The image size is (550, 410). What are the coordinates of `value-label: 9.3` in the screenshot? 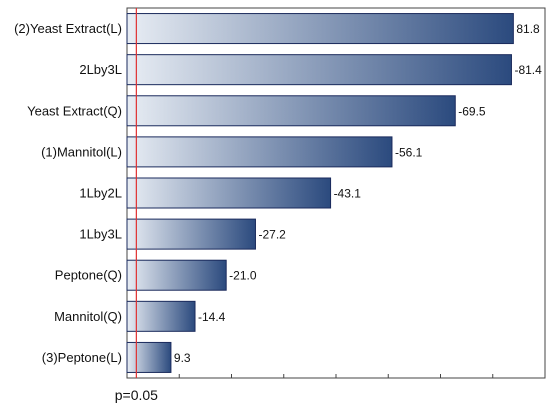 It's located at (182, 358).